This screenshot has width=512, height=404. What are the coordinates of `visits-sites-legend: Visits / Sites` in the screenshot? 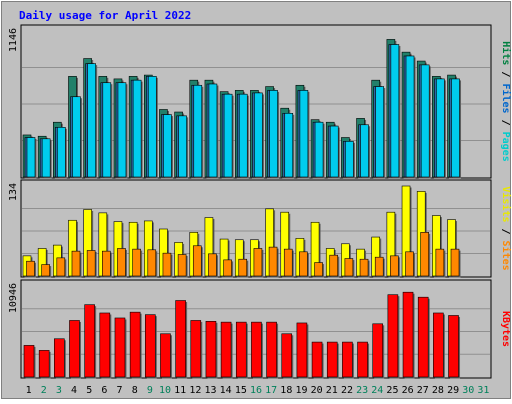 It's located at (506, 228).